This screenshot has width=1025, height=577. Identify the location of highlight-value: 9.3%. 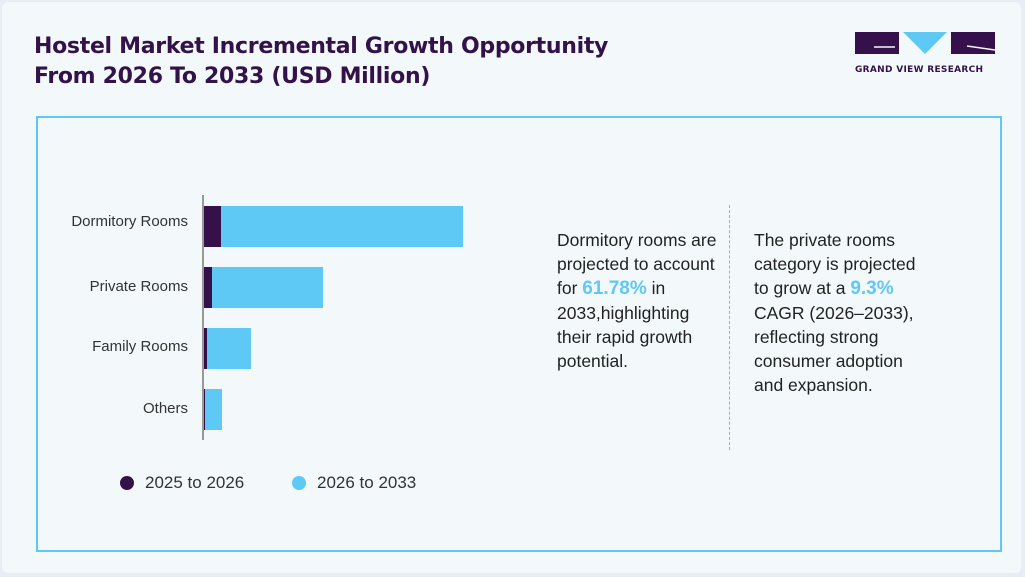
(872, 288).